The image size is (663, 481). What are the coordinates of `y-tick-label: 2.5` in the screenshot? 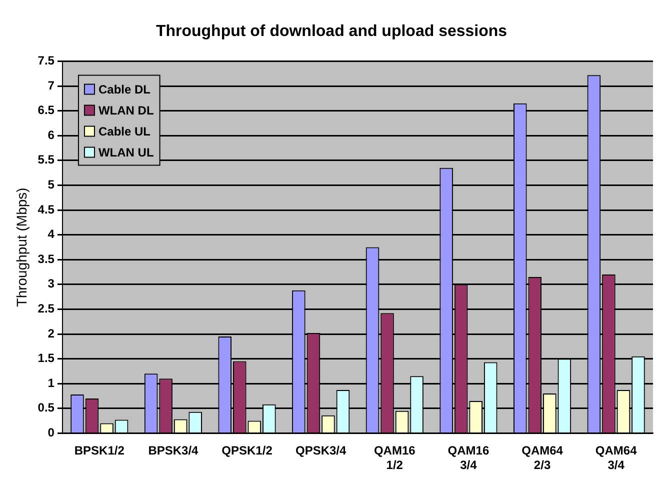 It's located at (46, 309).